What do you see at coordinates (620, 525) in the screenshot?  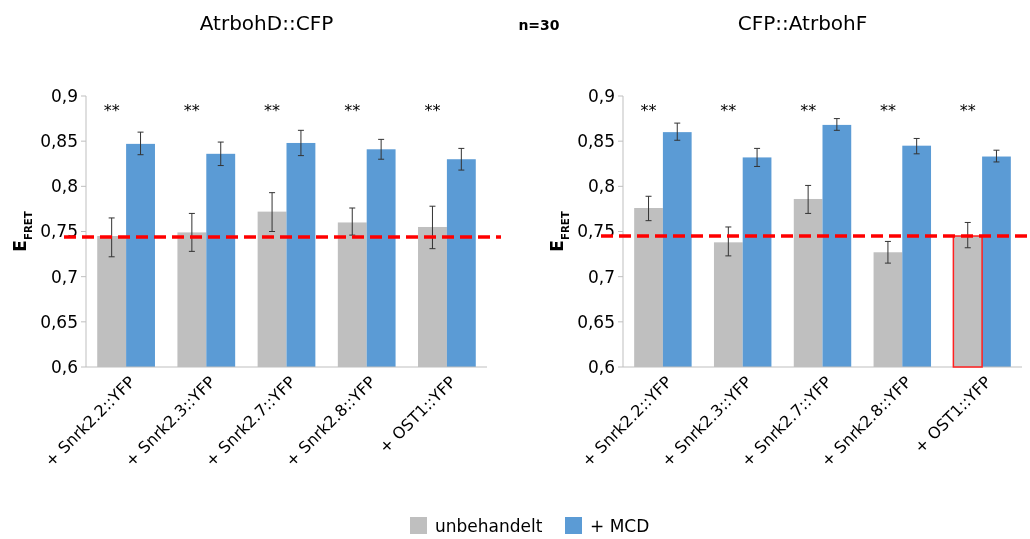 I see `legend-label: + MCD` at bounding box center [620, 525].